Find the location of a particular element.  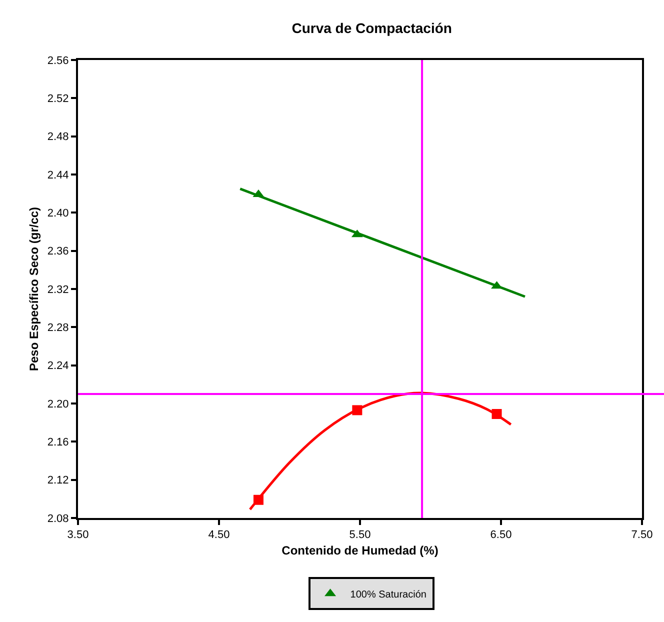

x-tick-label: 4.50 is located at coordinates (219, 535).